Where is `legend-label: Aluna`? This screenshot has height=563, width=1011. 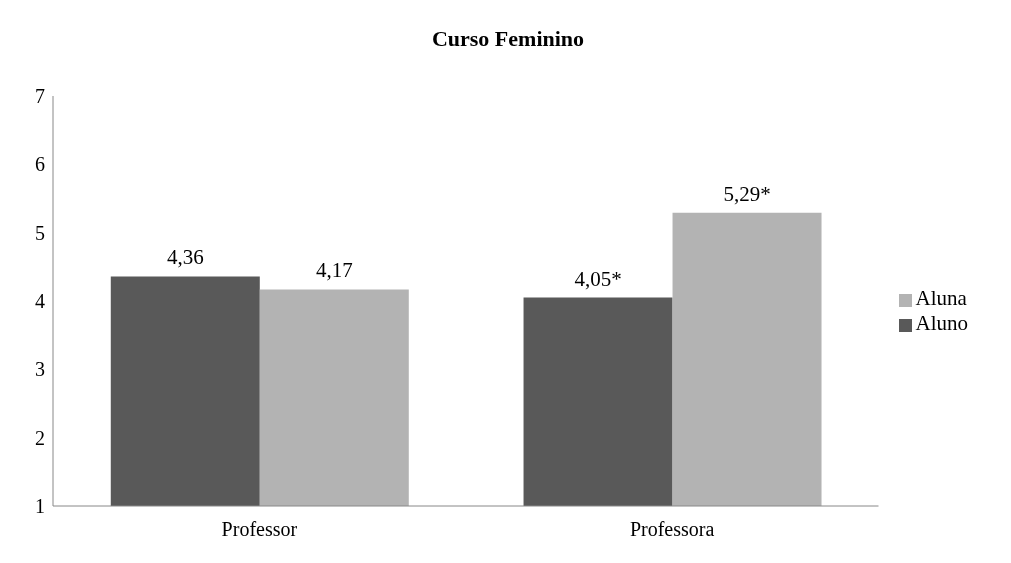 legend-label: Aluna is located at coordinates (941, 298).